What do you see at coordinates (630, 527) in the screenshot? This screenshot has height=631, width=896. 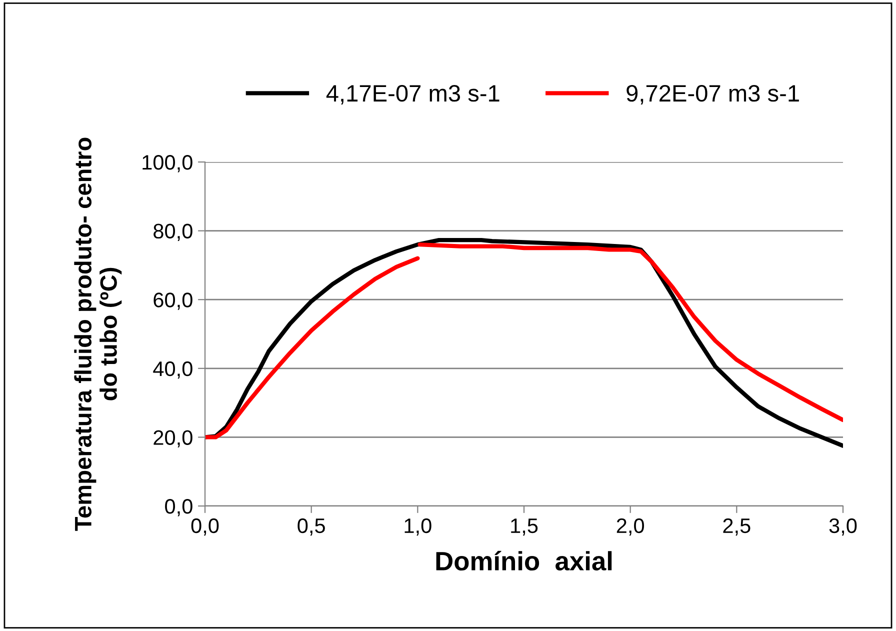 I see `x-tick-label: 2,0` at bounding box center [630, 527].